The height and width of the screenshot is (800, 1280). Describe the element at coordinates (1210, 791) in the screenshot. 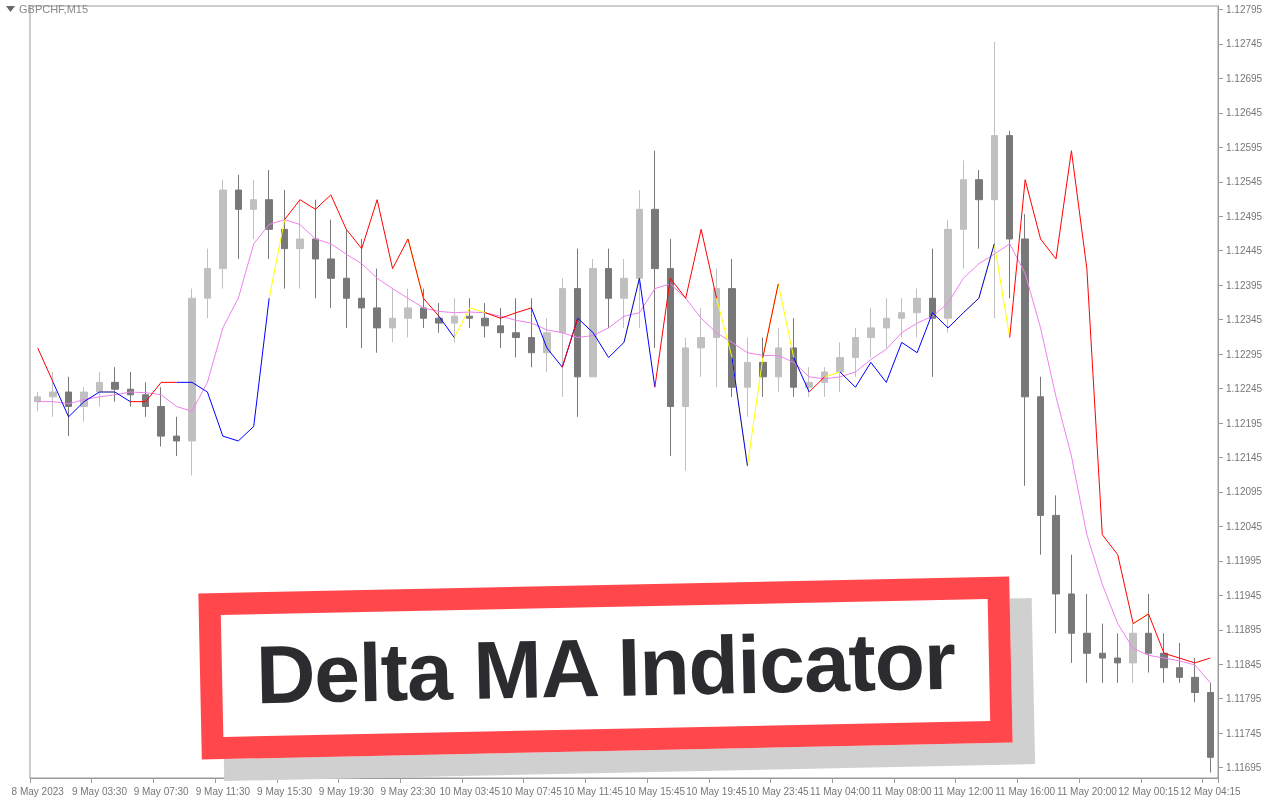

I see `x-tick-label: 12 May 04:15` at that location.